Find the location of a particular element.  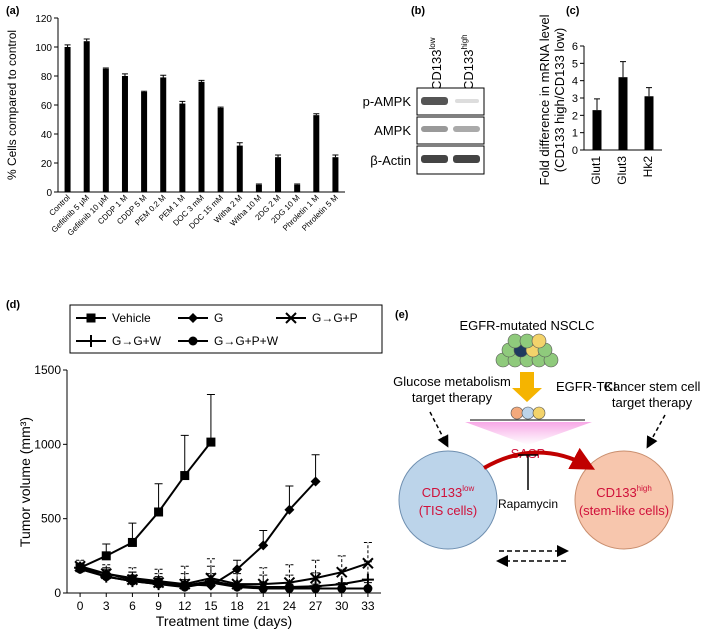

diagram-title: EGFR-mutated NSCLC is located at coordinates (526, 325).